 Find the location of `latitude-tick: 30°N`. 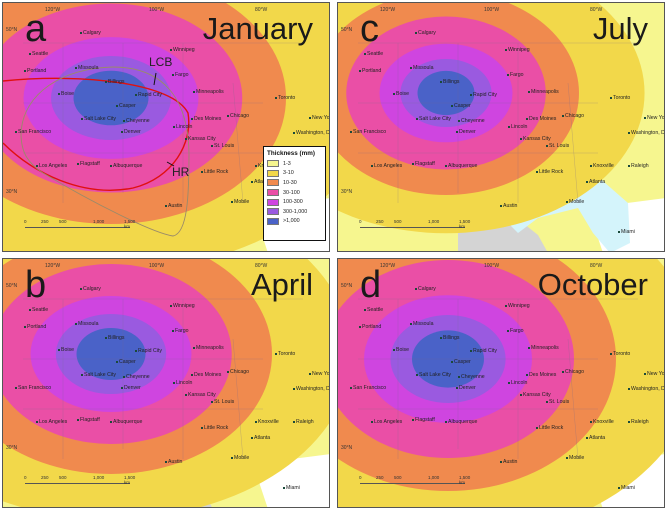

latitude-tick: 30°N is located at coordinates (347, 192).